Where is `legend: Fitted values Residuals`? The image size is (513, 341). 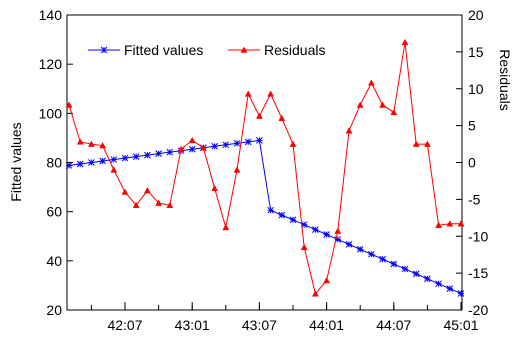
legend: Fitted values Residuals is located at coordinates (206, 50).